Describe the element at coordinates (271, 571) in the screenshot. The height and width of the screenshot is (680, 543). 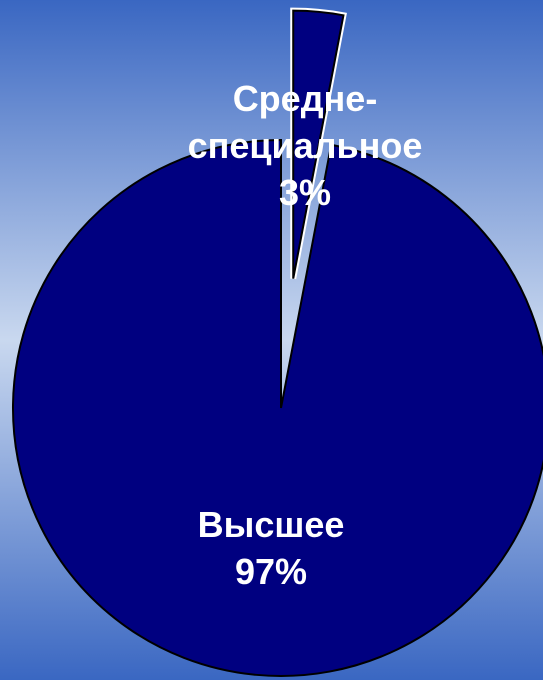
I see `slice-label-higher-percent: 97%` at that location.